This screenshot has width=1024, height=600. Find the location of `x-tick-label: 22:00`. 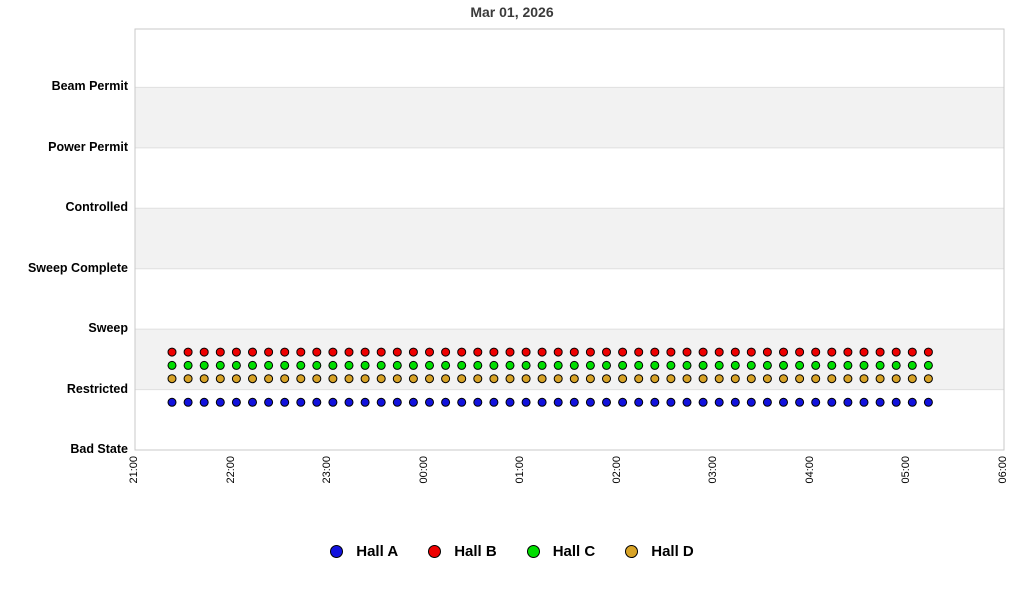

x-tick-label: 22:00 is located at coordinates (231, 470).